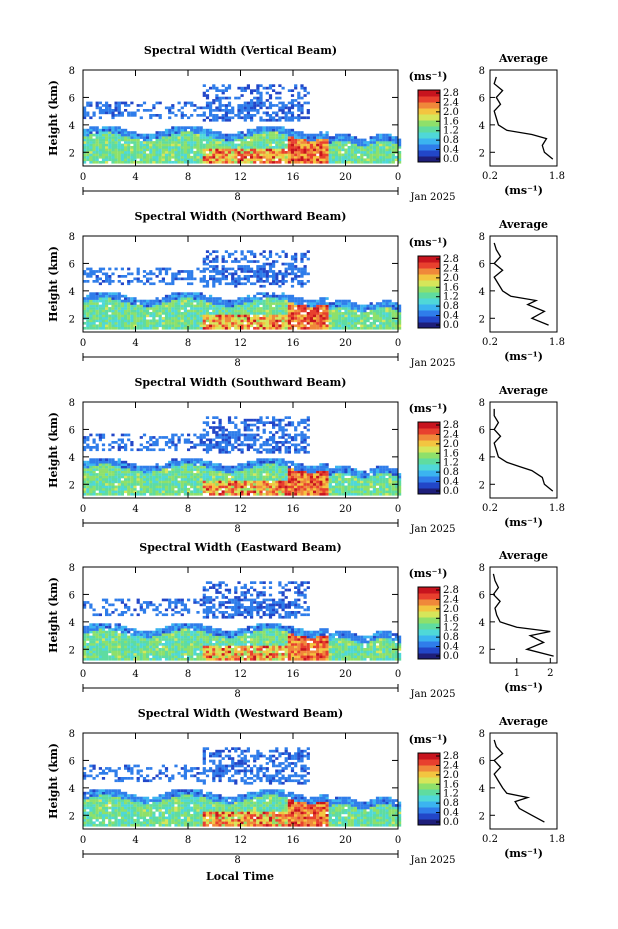 The image size is (618, 929). What do you see at coordinates (135, 177) in the screenshot?
I see `x-tick-label: 4` at bounding box center [135, 177].